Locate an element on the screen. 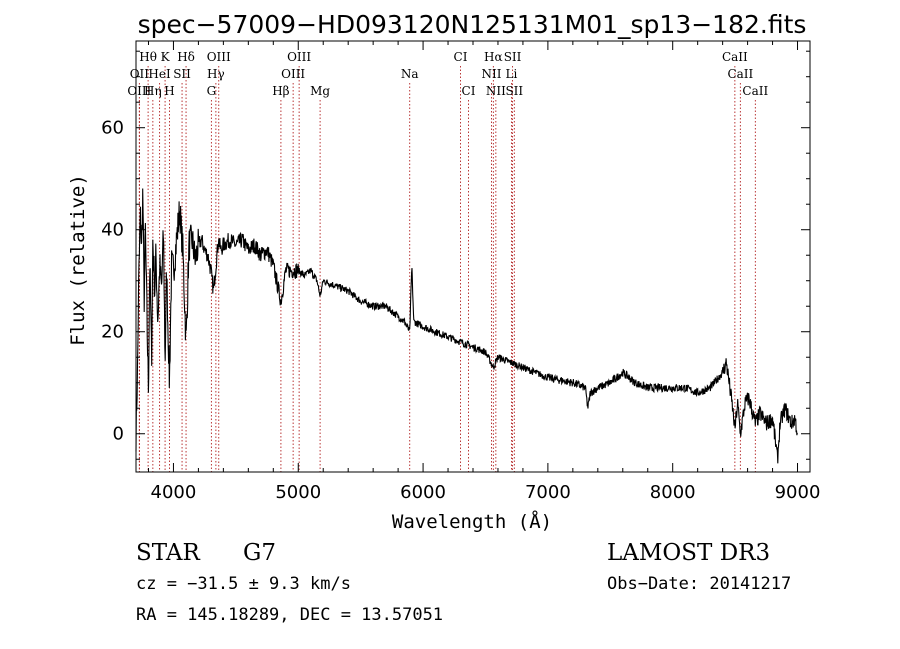 The image size is (900, 649). line-label-1: Hθ is located at coordinates (148, 57).